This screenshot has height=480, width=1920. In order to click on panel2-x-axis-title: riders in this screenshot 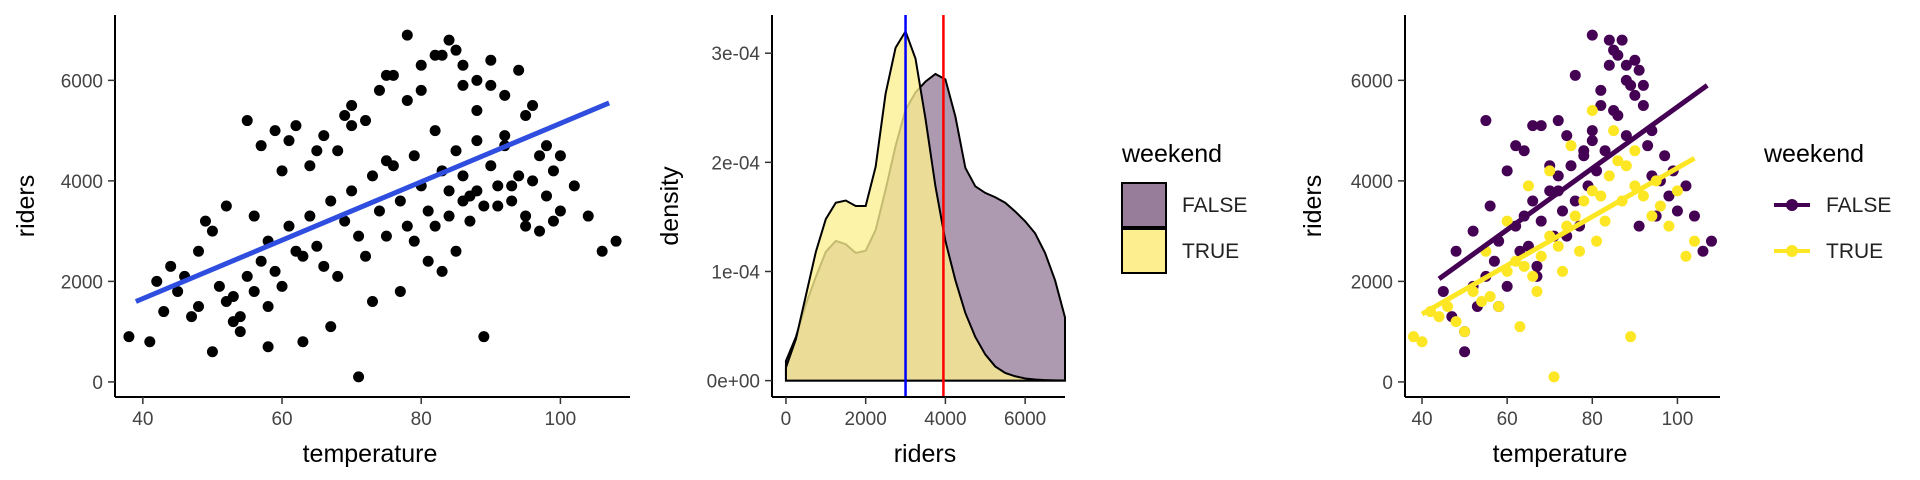, I will do `click(925, 454)`.